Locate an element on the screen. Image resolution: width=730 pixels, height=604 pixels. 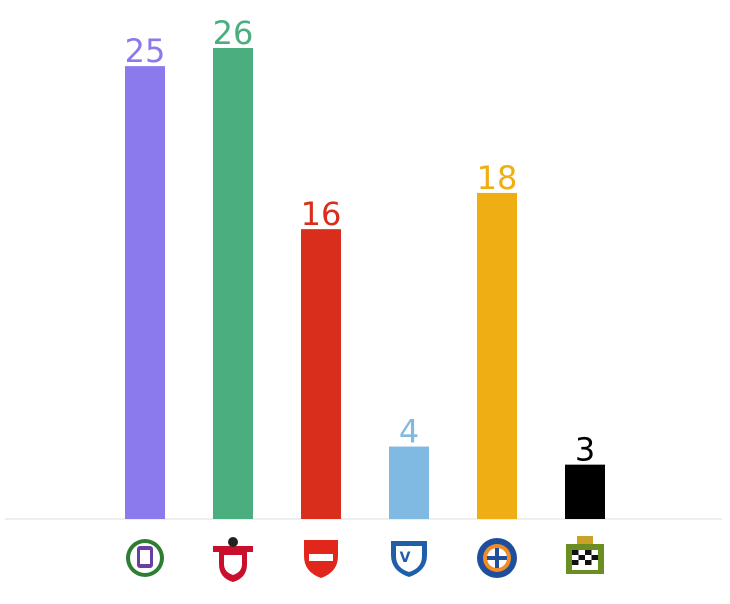
club-logos: V is located at coordinates (365, 559).